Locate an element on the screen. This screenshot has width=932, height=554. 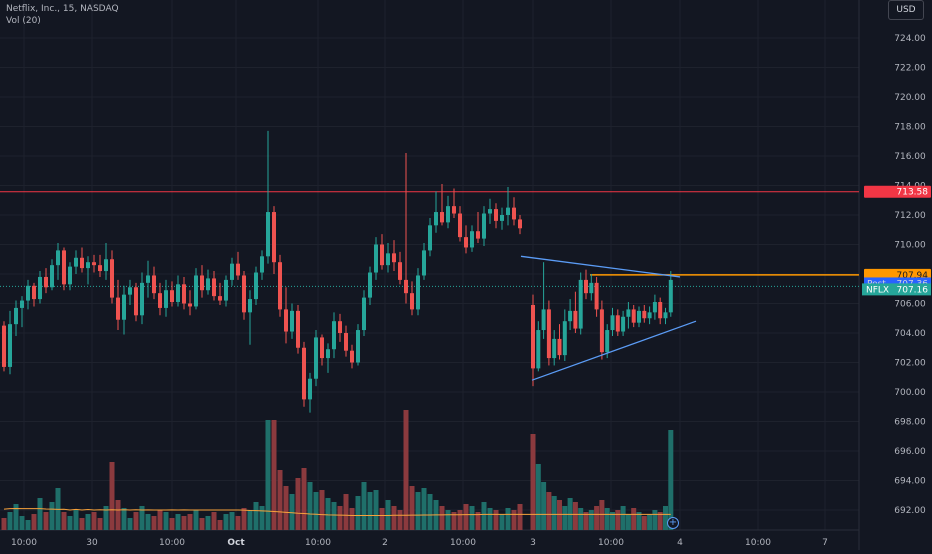
y-tick-label: 710.00 is located at coordinates (910, 246).